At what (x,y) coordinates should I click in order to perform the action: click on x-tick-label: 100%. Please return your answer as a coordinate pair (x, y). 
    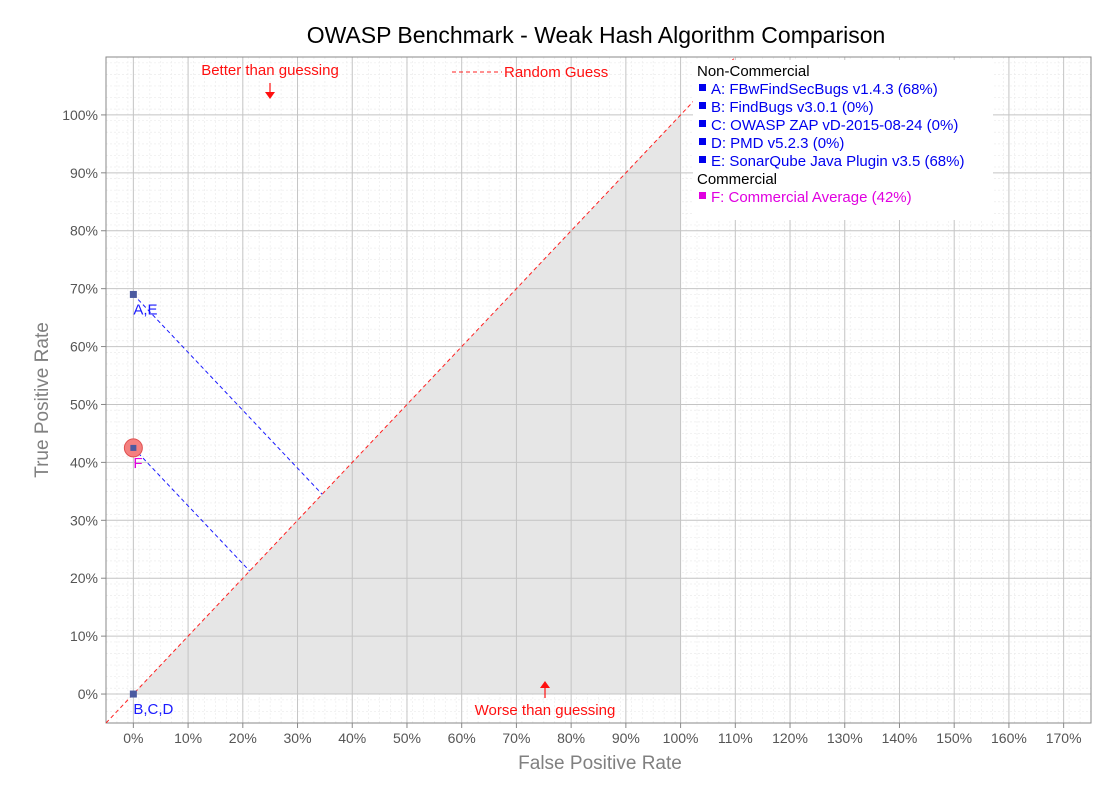
    Looking at the image, I should click on (681, 738).